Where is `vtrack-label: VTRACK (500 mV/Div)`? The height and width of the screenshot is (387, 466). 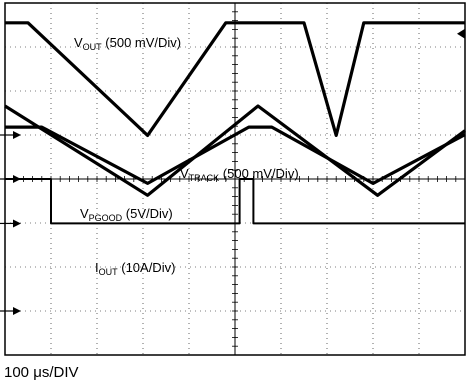 vtrack-label: VTRACK (500 mV/Div) is located at coordinates (239, 174).